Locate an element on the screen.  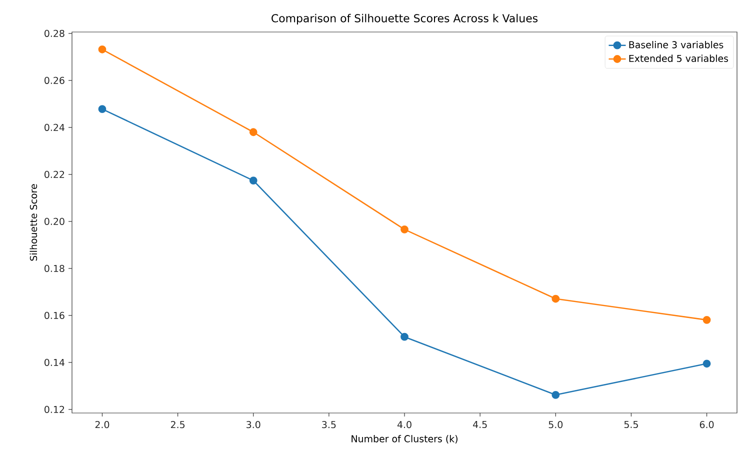
y-axis-title: Silhouette Score is located at coordinates (34, 222).